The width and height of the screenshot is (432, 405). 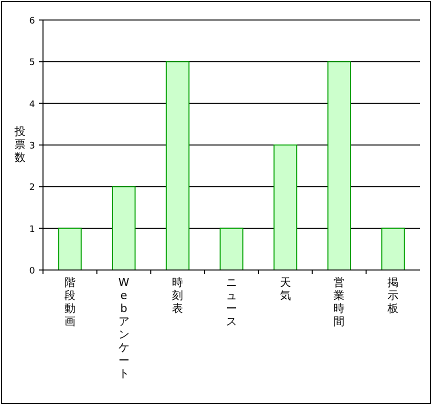 I want to click on x-tick-label: ニュース, so click(x=231, y=302).